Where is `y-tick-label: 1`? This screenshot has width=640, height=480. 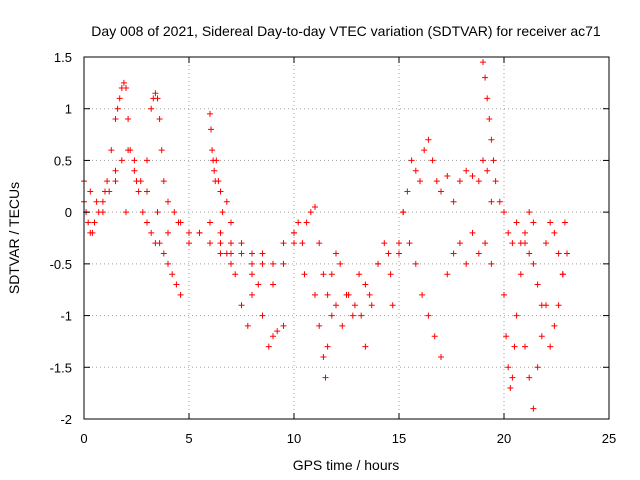
y-tick-label: 1 is located at coordinates (68, 109).